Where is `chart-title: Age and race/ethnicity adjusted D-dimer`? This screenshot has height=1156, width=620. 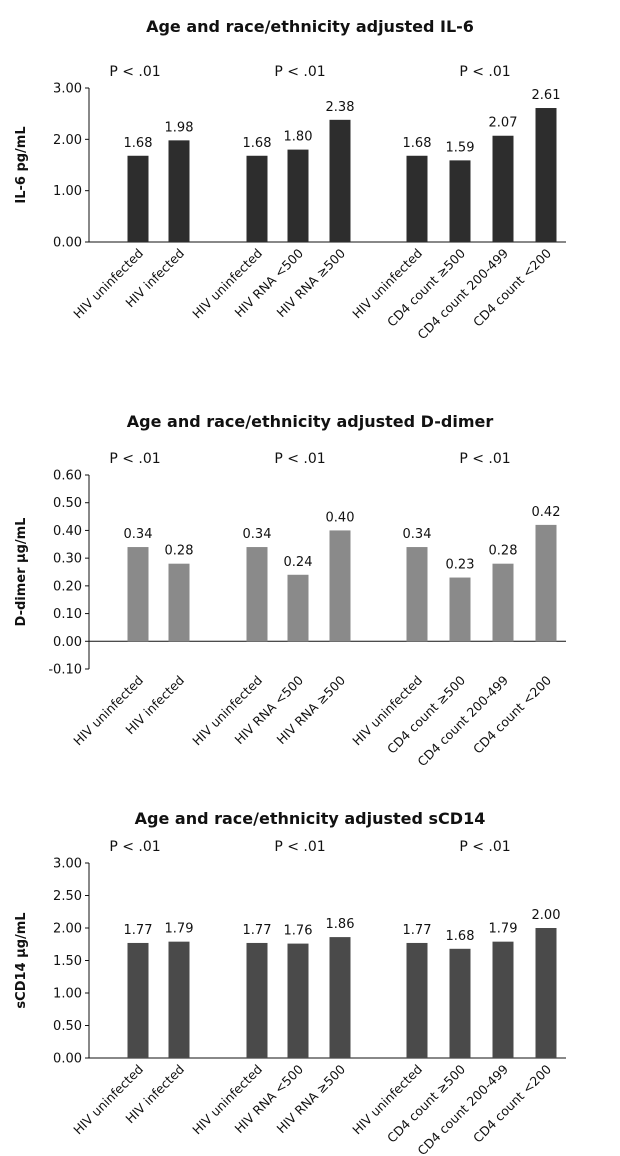
chart-title: Age and race/ethnicity adjusted D-dimer is located at coordinates (310, 421).